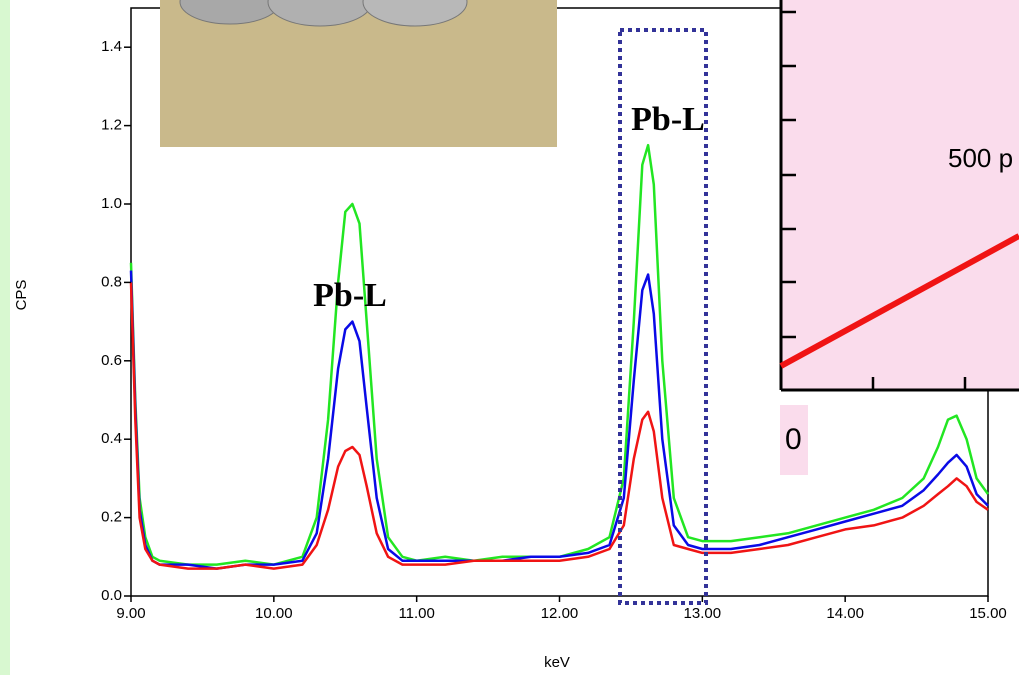 The image size is (1019, 675). What do you see at coordinates (557, 662) in the screenshot?
I see `x-axis-title: keV` at bounding box center [557, 662].